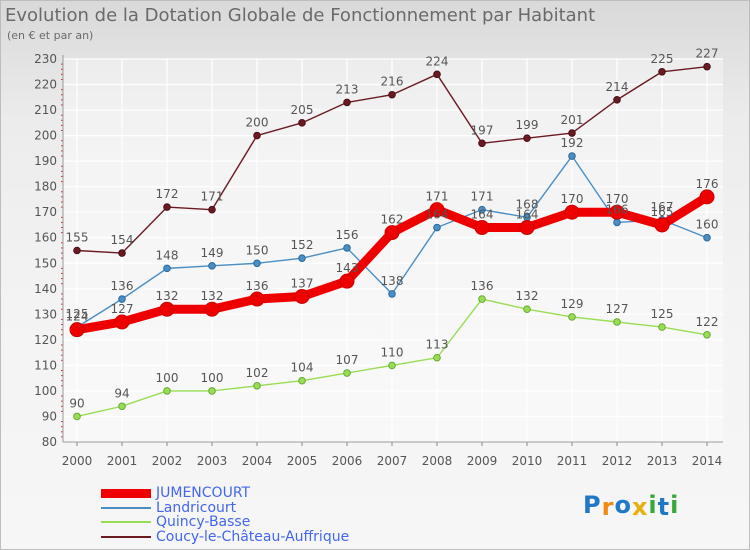 This screenshot has width=750, height=550. I want to click on data-label-landricourt: 125, so click(77, 314).